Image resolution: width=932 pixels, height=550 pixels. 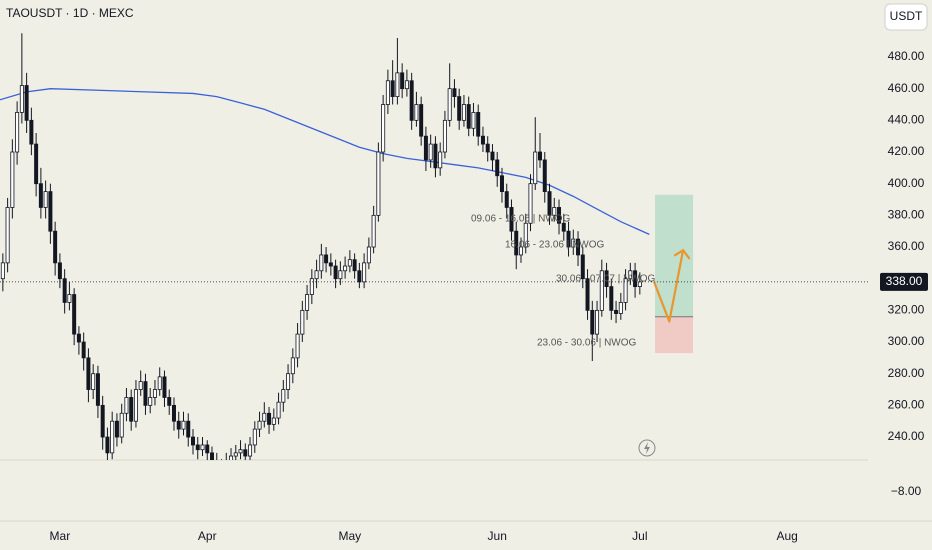 I want to click on y-tick-label: 320.00, so click(x=906, y=310).